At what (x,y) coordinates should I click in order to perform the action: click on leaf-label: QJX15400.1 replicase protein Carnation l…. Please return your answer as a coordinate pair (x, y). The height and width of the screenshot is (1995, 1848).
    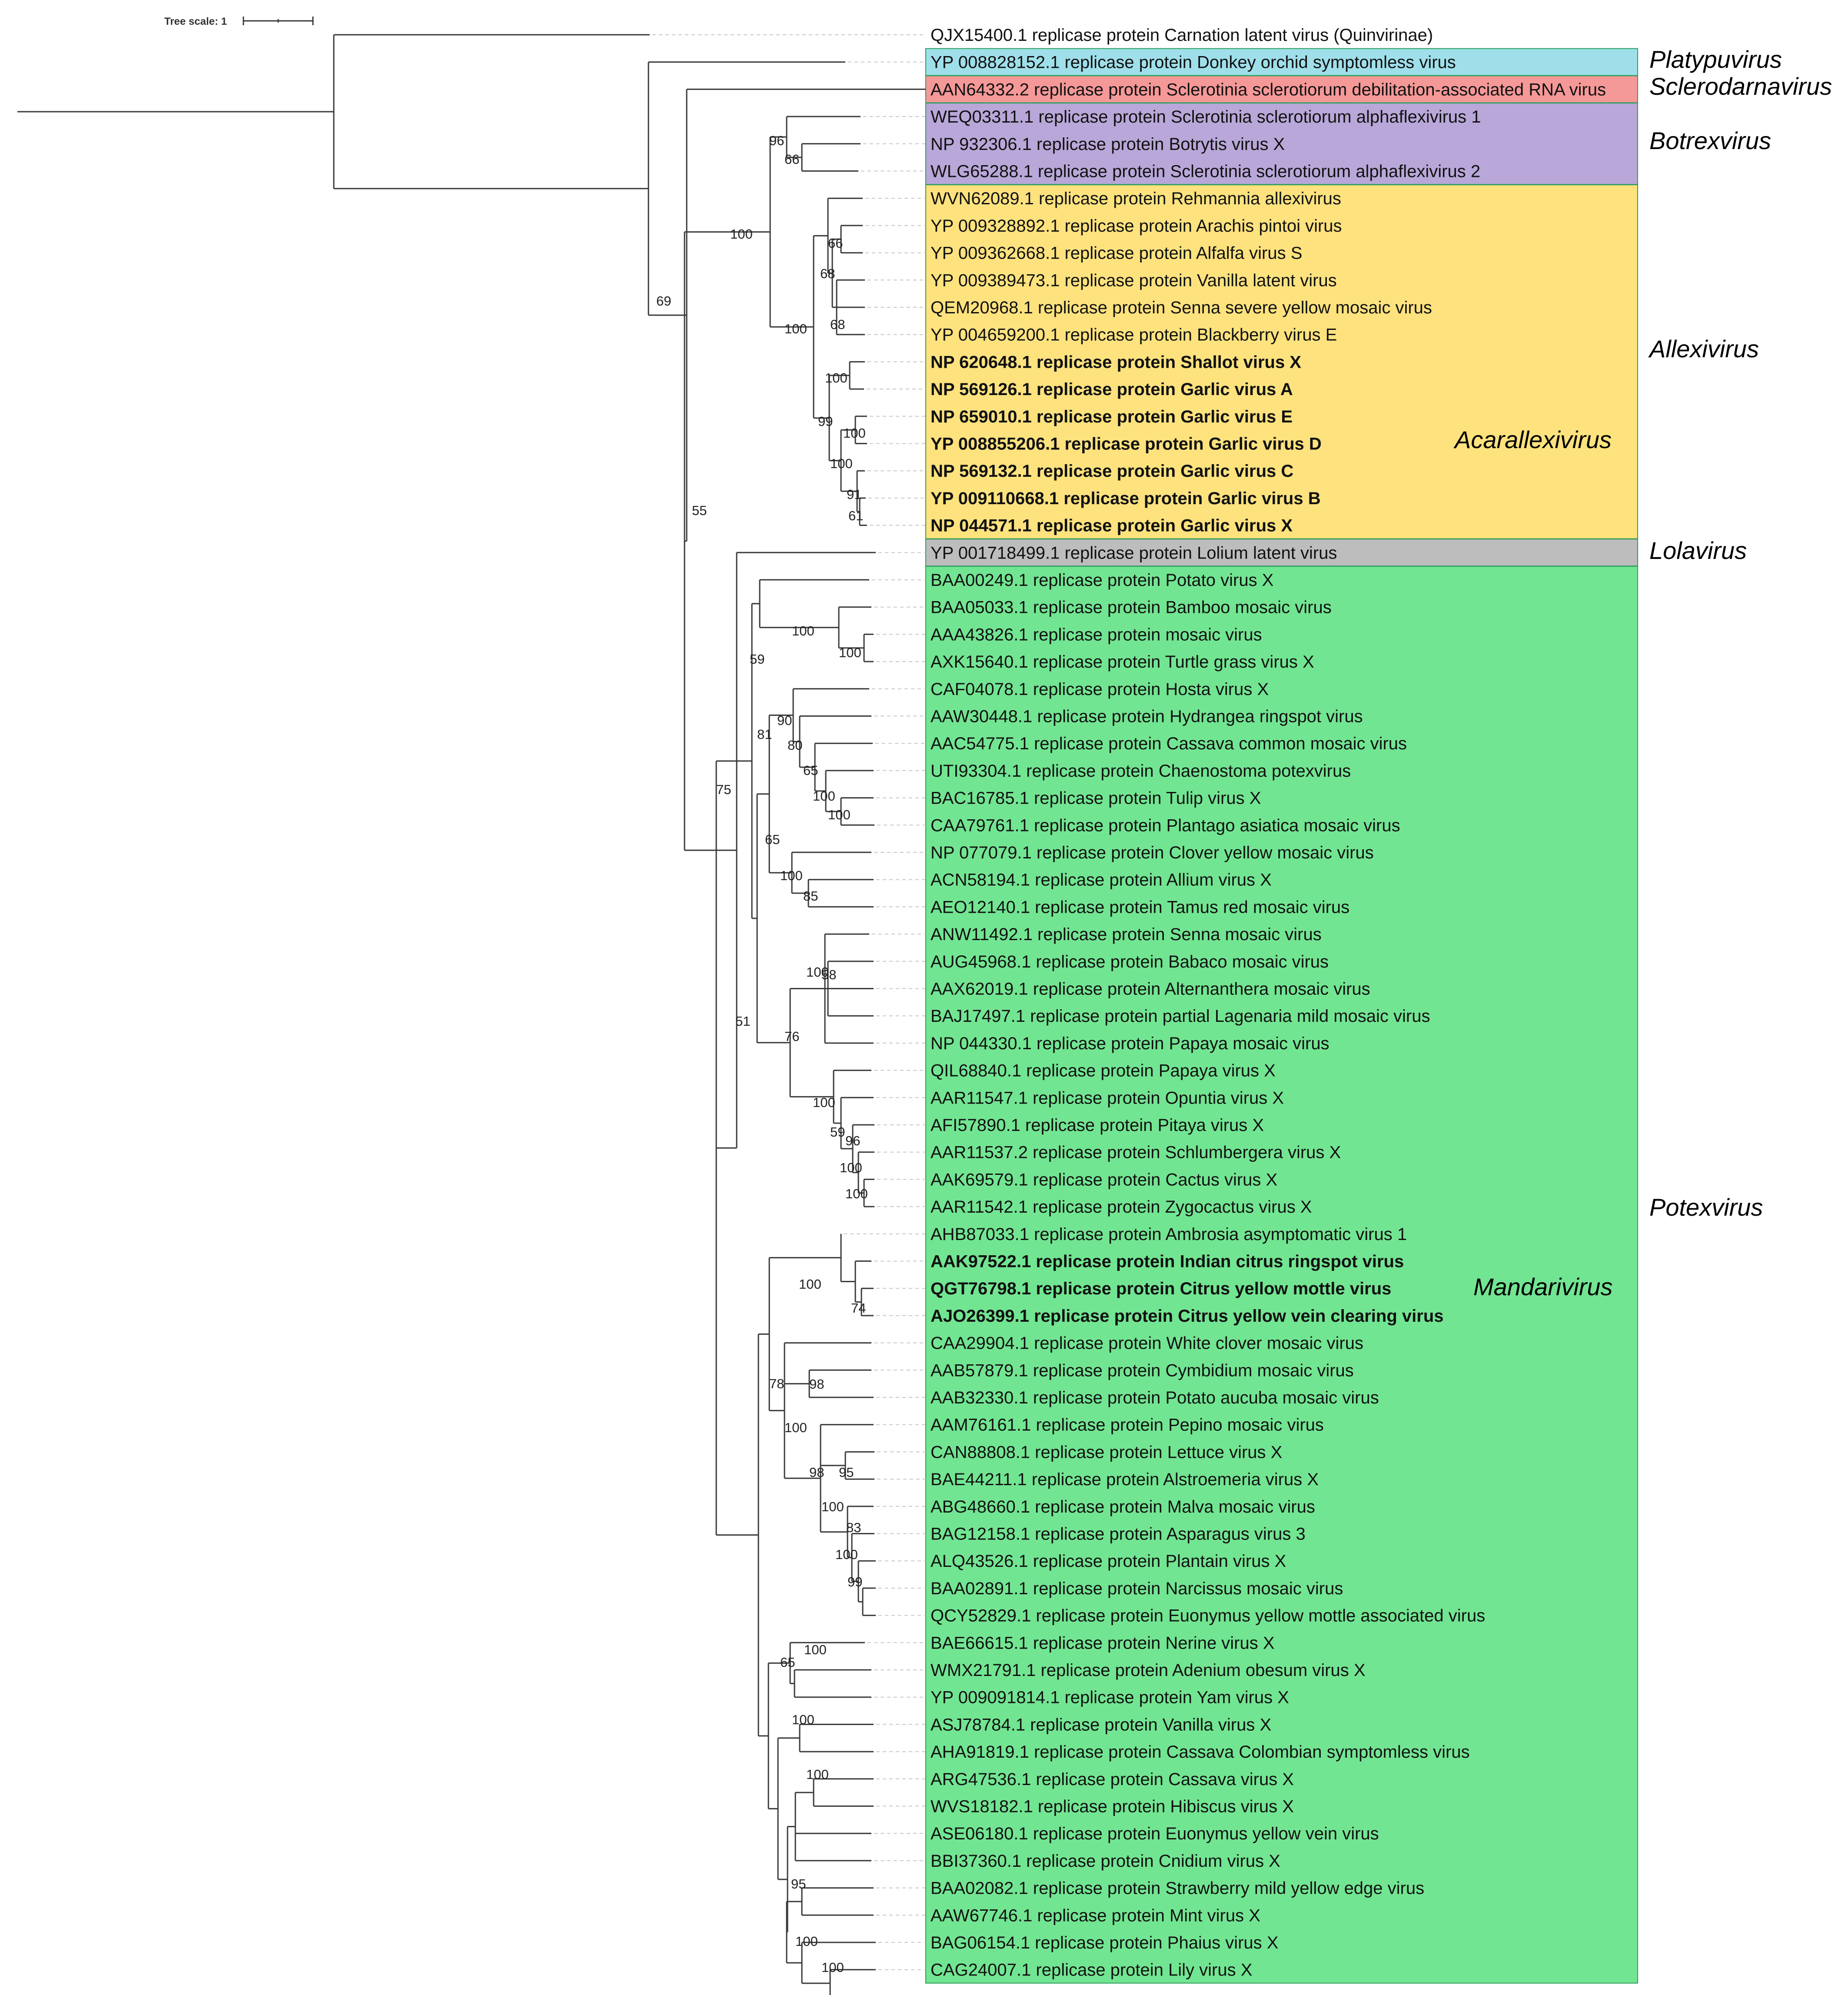
    Looking at the image, I should click on (1182, 35).